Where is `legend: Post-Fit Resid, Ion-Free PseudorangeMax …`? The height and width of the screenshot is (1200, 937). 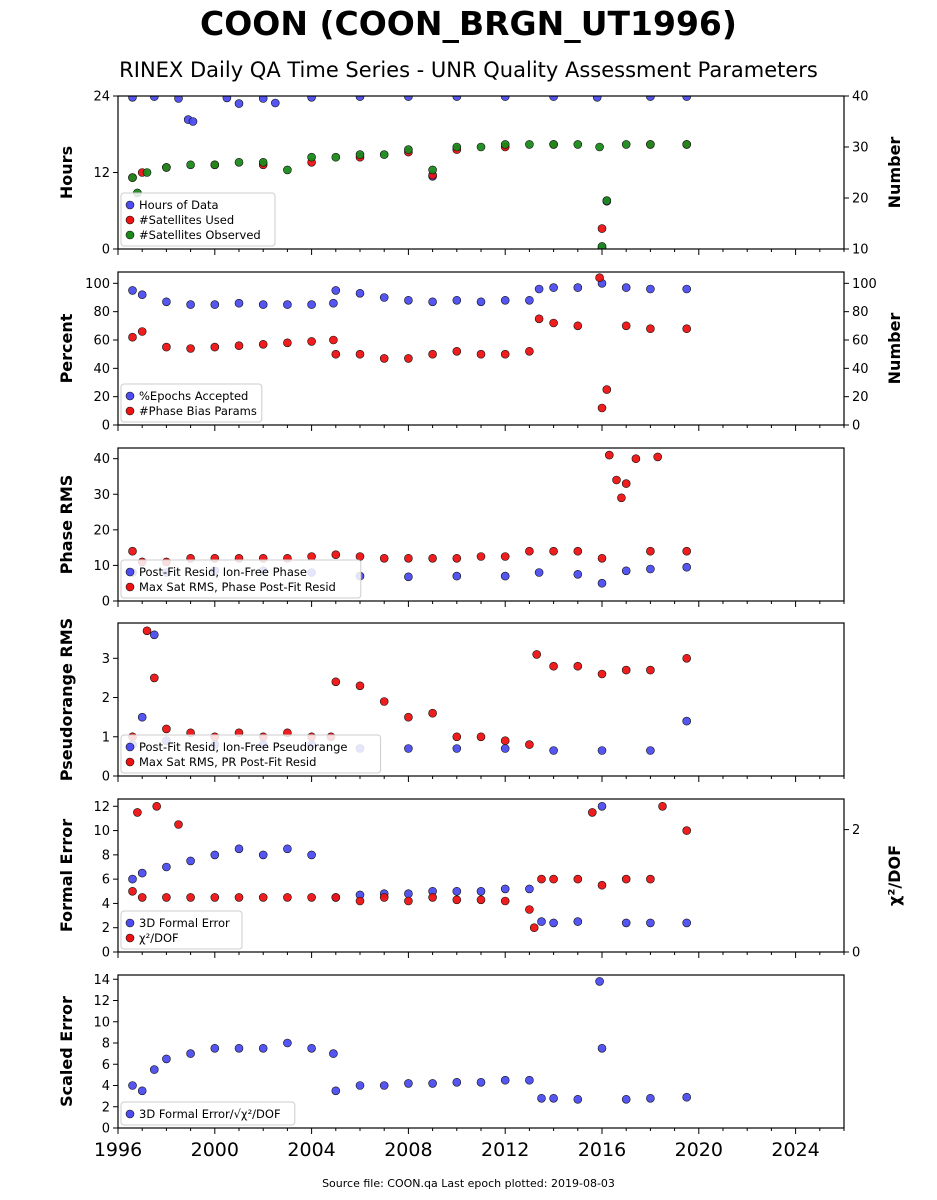 legend: Post-Fit Resid, Ion-Free PseudorangeMax … is located at coordinates (251, 754).